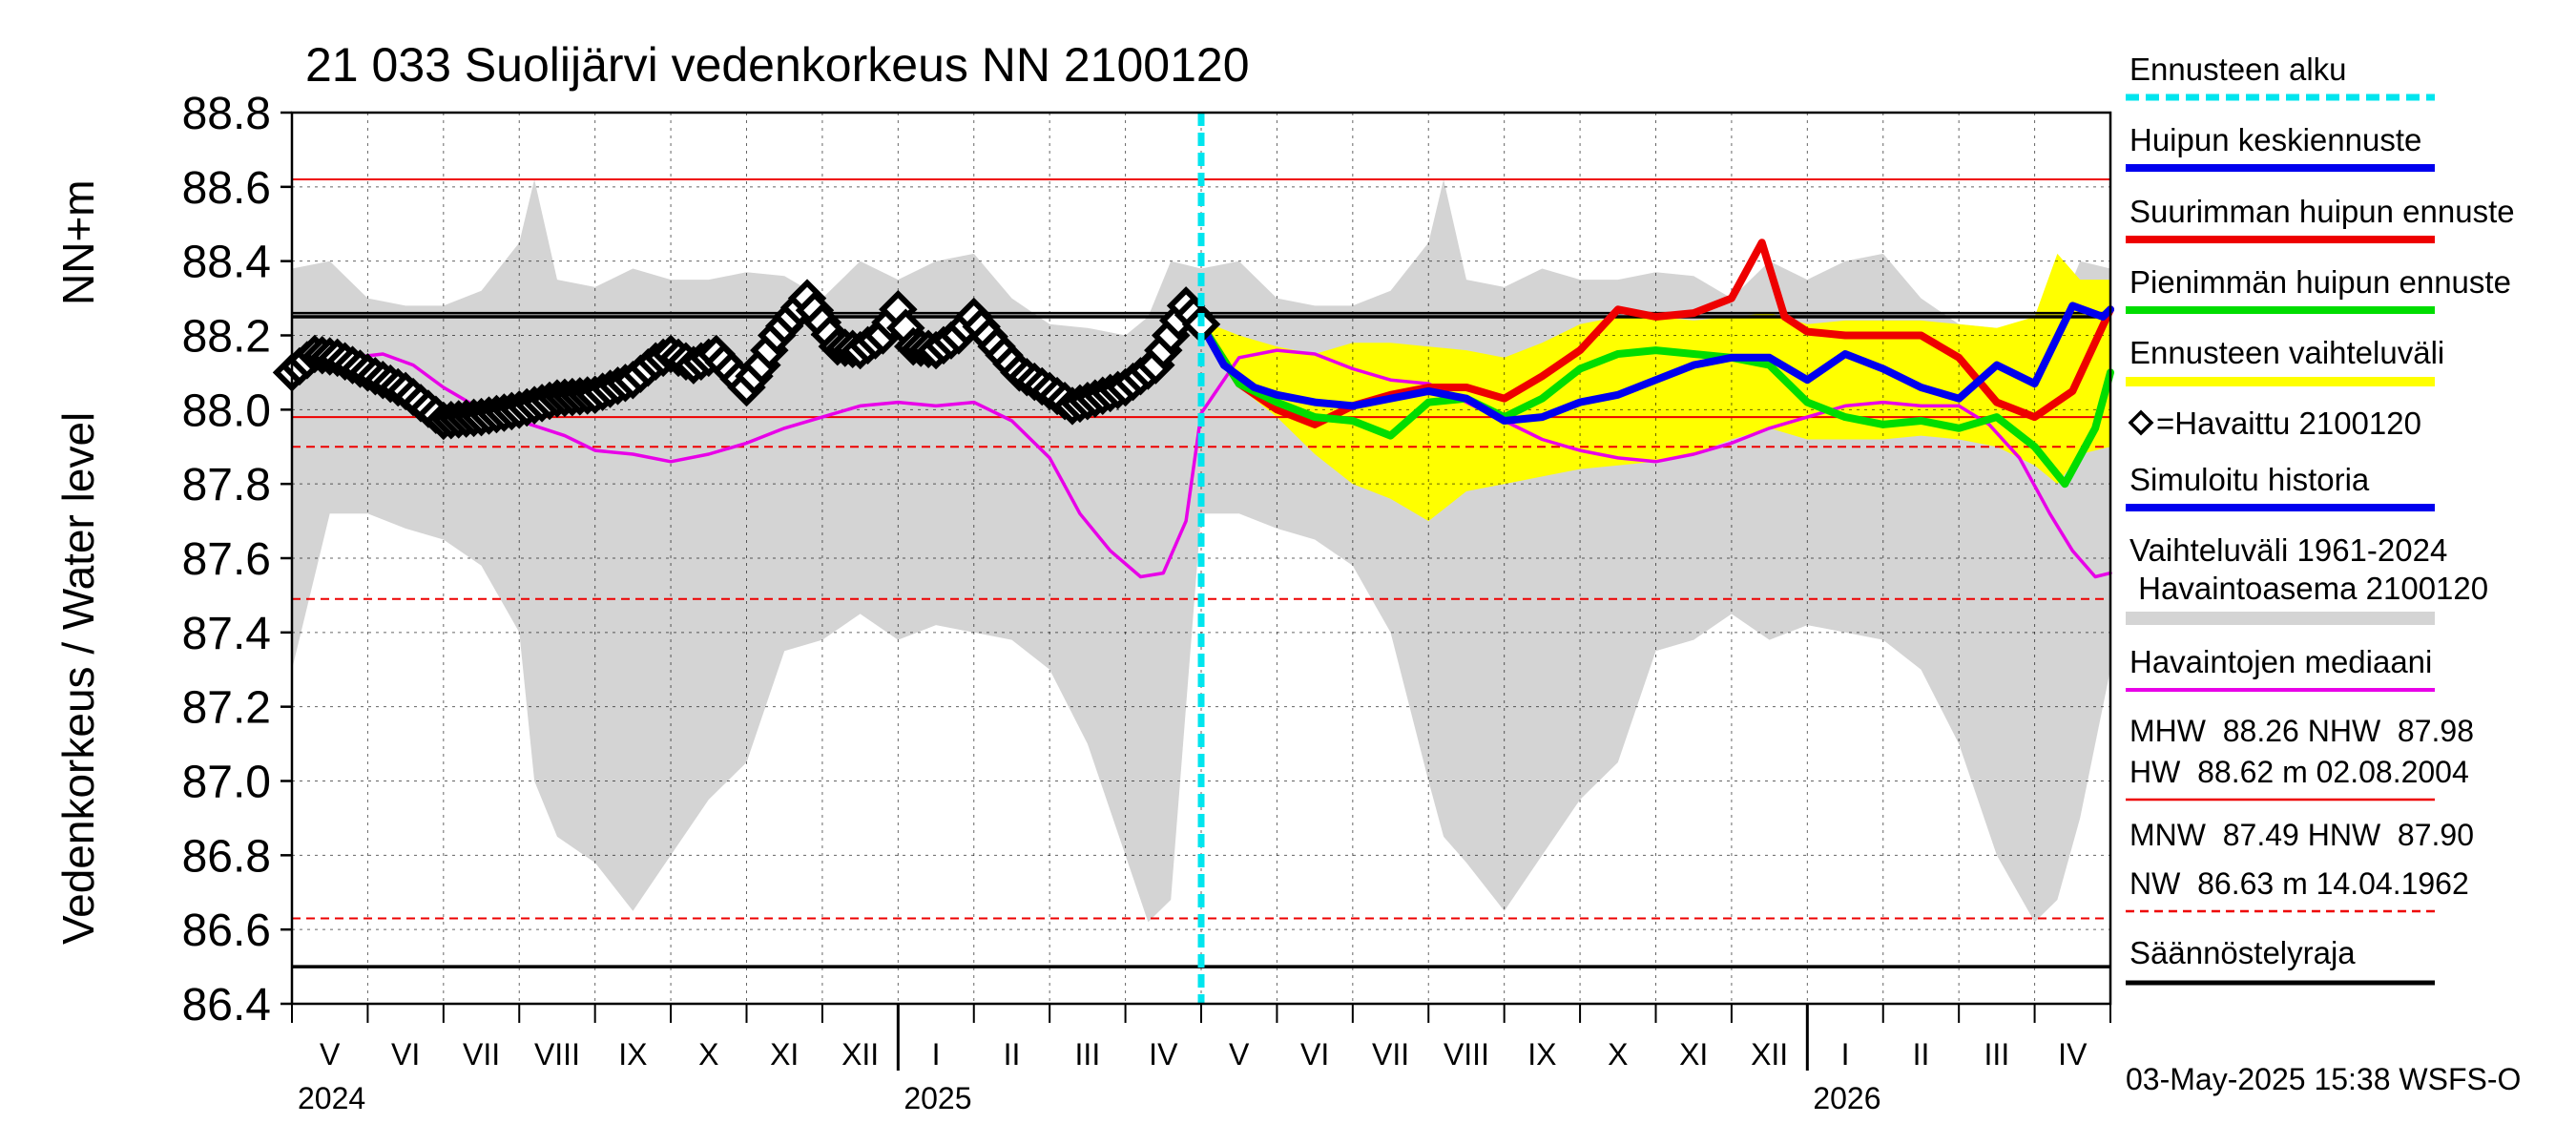 The width and height of the screenshot is (2576, 1145). Describe the element at coordinates (2299, 883) in the screenshot. I see `legend-stats-low-2: NW 86.63 m 14.04.1962` at that location.